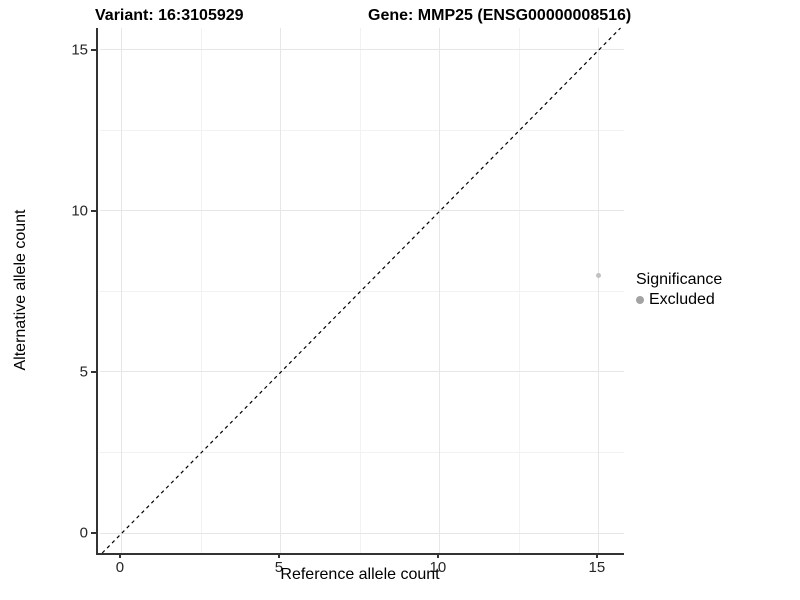 The width and height of the screenshot is (800, 600). I want to click on x-axis-title: Reference allele count, so click(360, 574).